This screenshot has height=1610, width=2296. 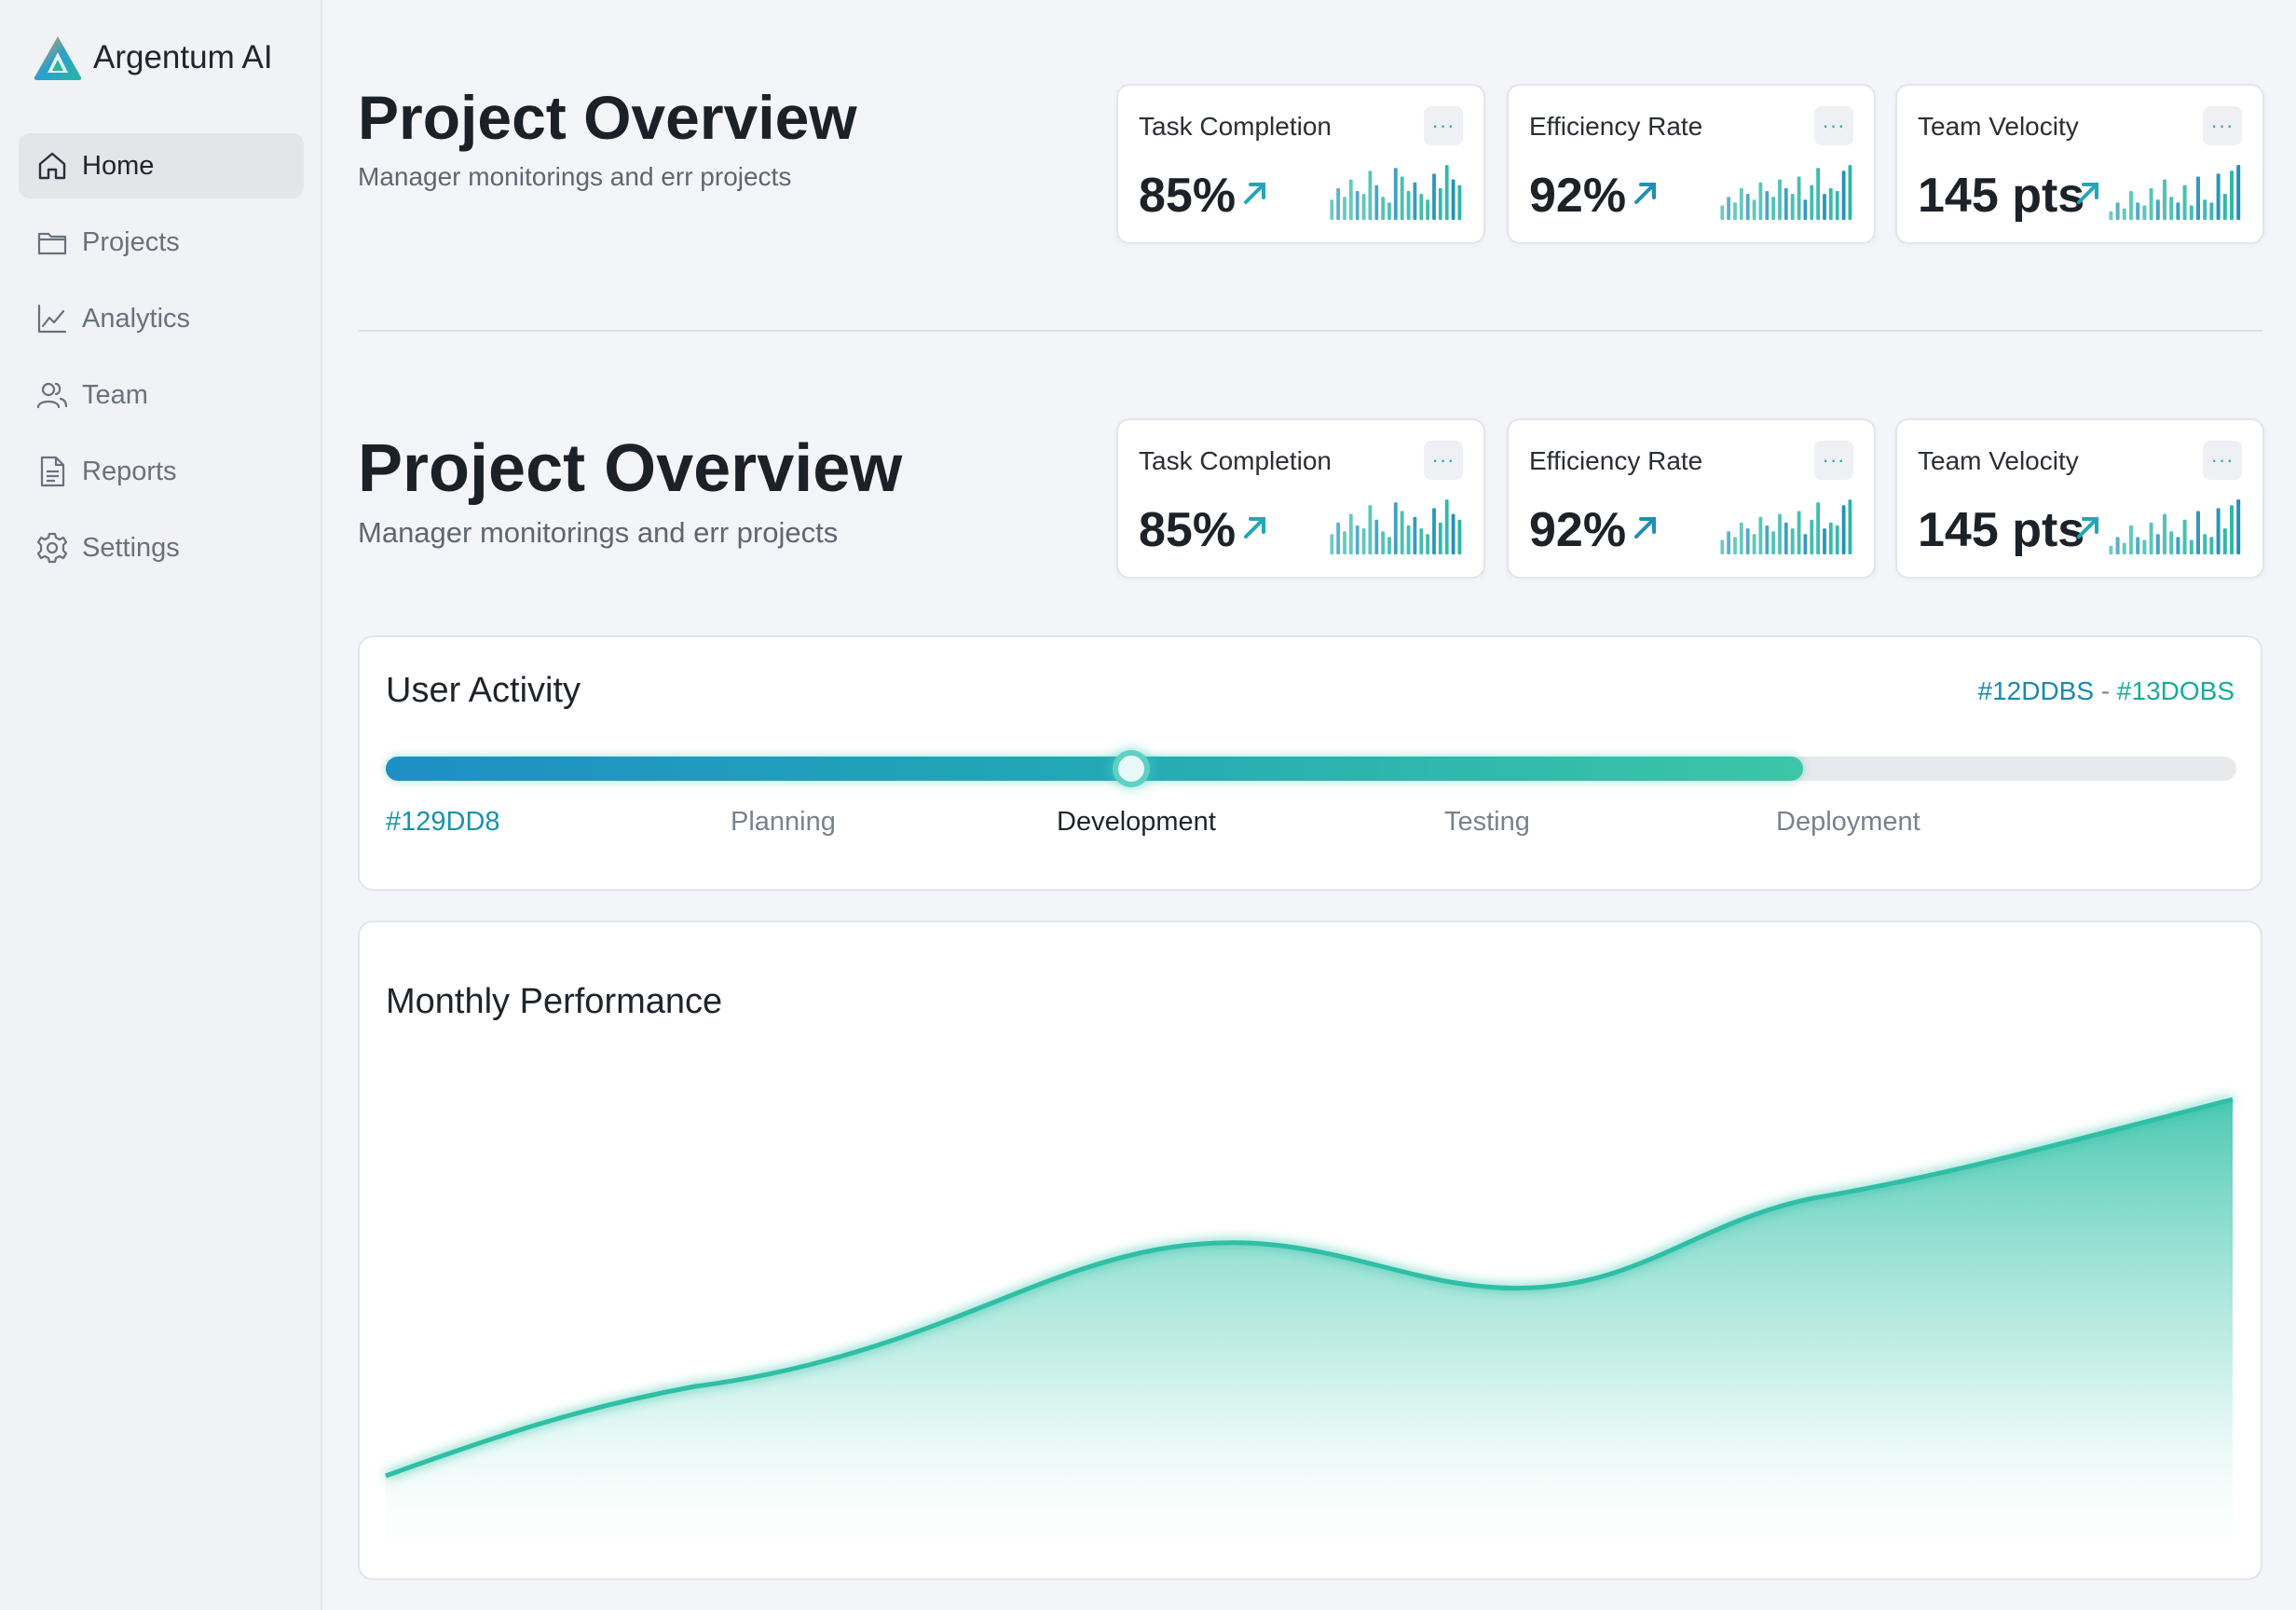 What do you see at coordinates (183, 57) in the screenshot?
I see `app-name: Argentum AI` at bounding box center [183, 57].